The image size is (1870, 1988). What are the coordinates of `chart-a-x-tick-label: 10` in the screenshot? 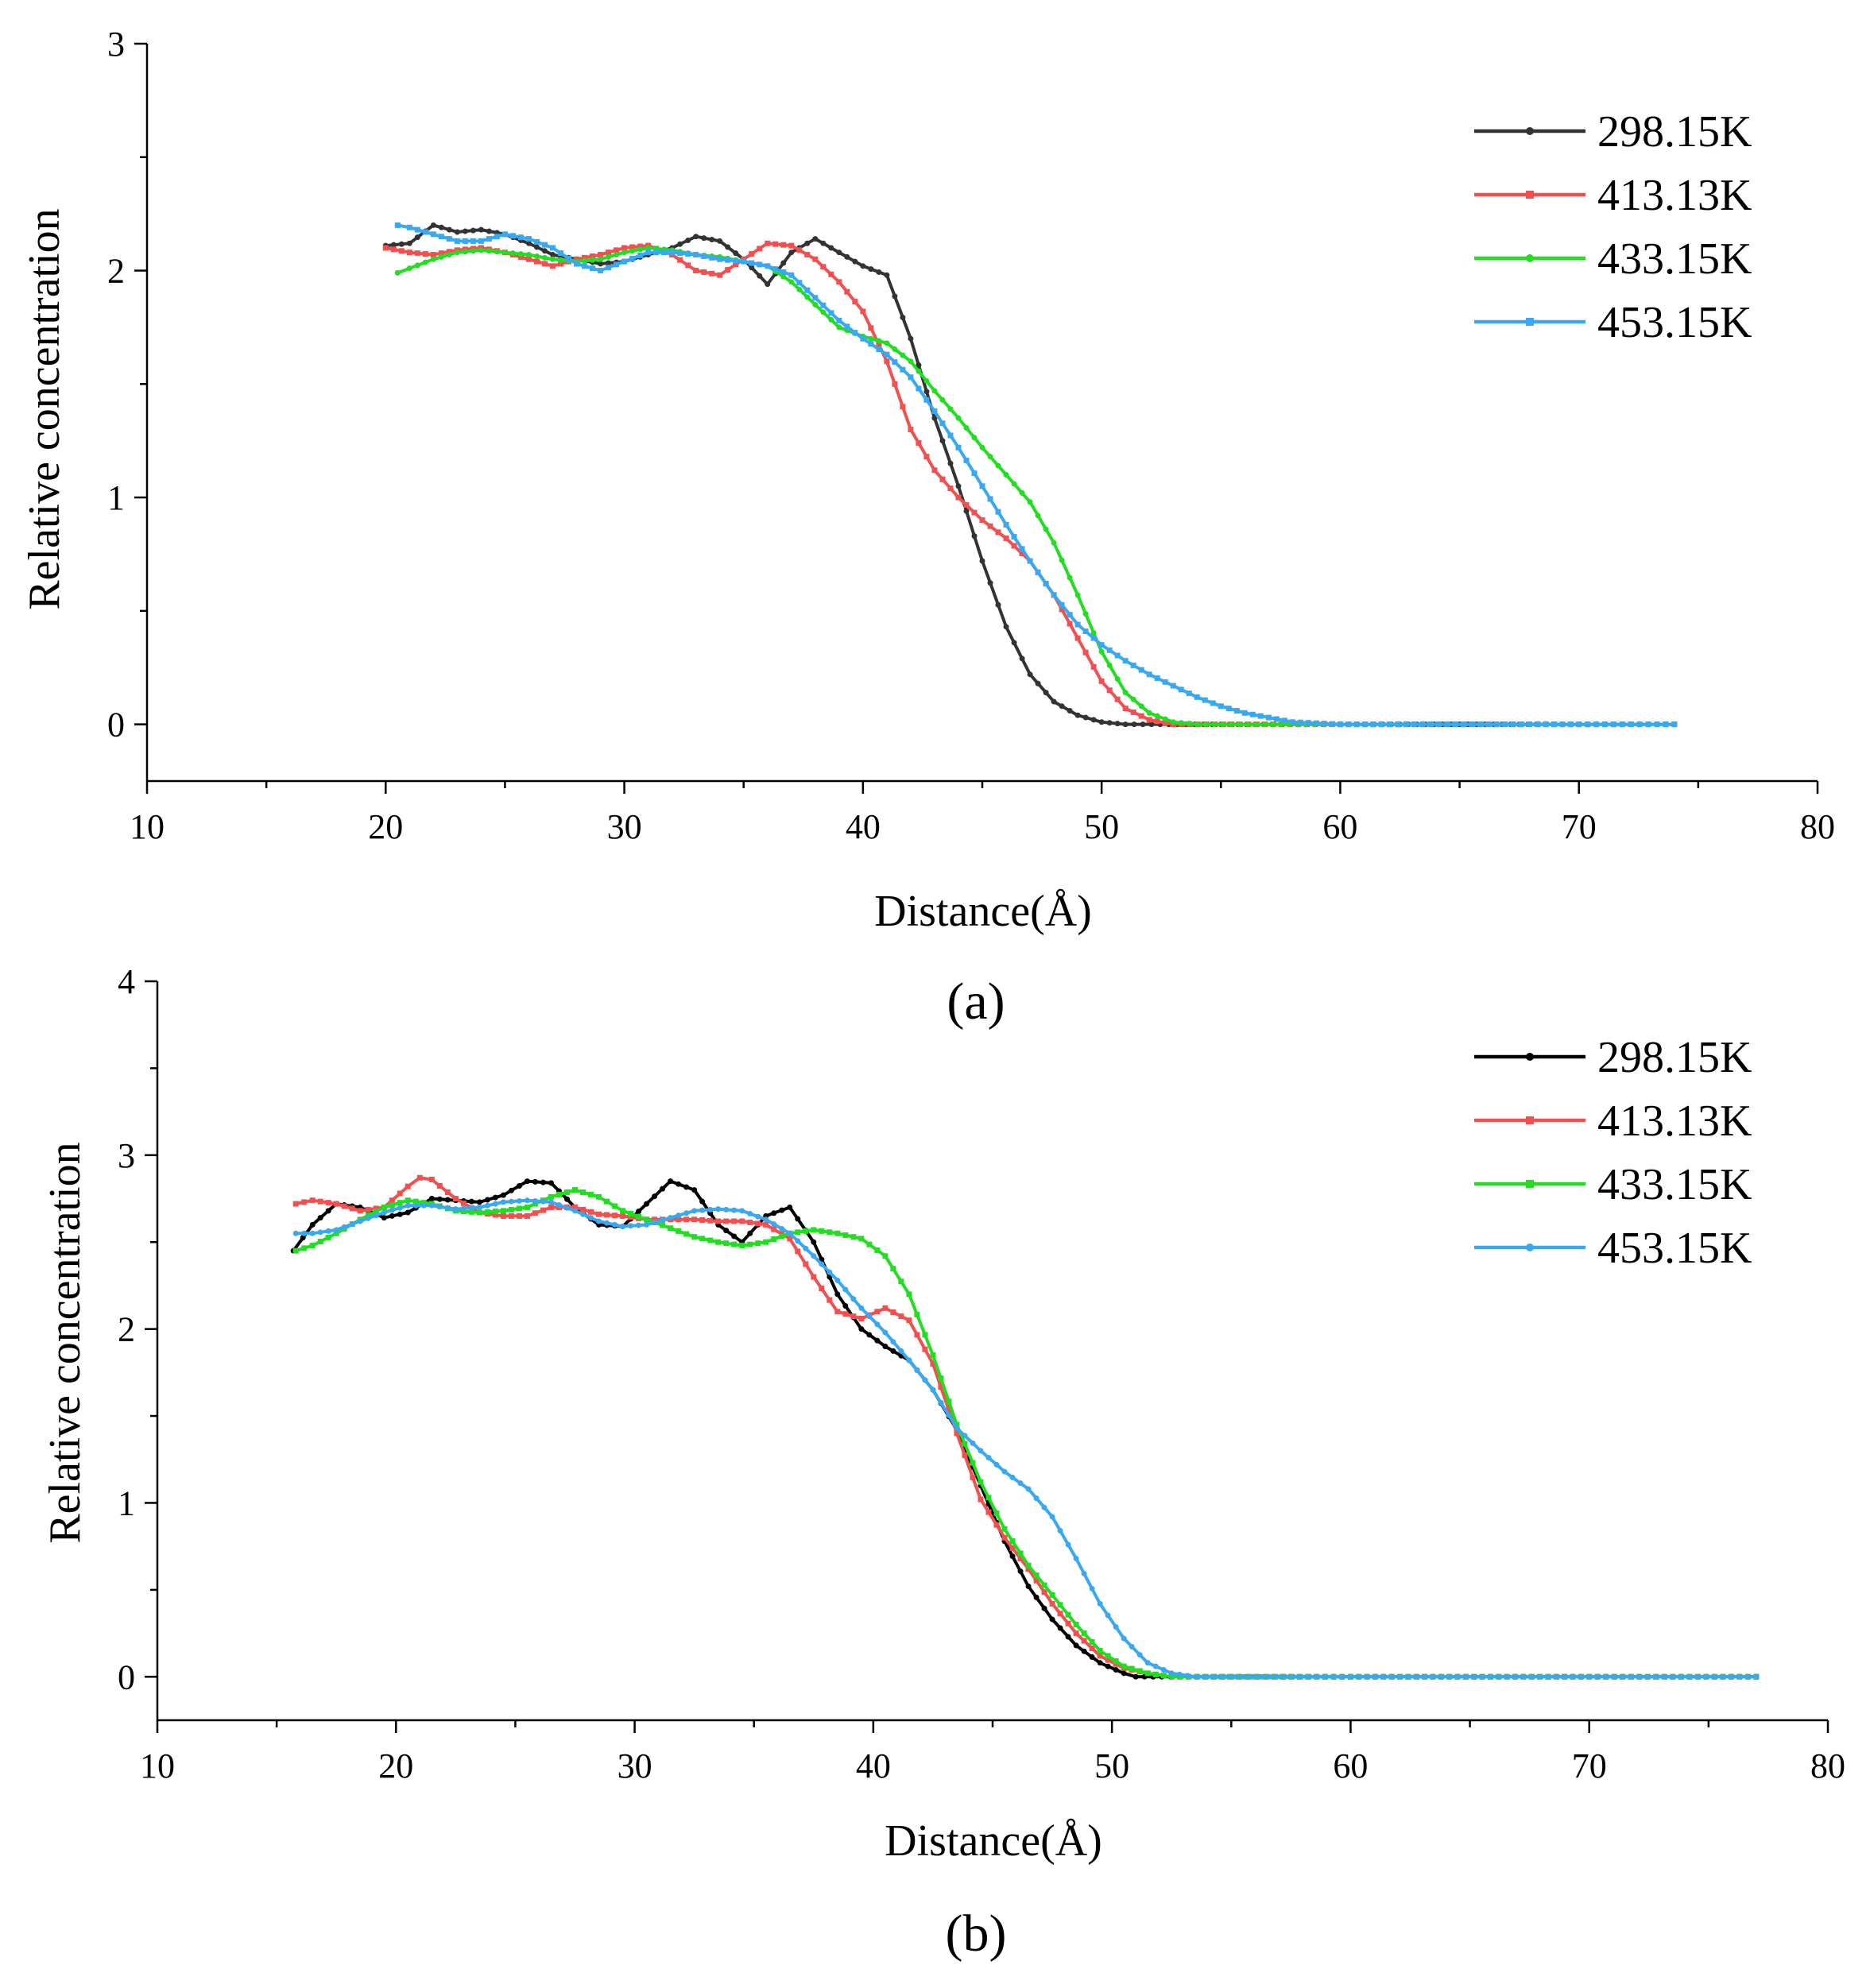 It's located at (147, 826).